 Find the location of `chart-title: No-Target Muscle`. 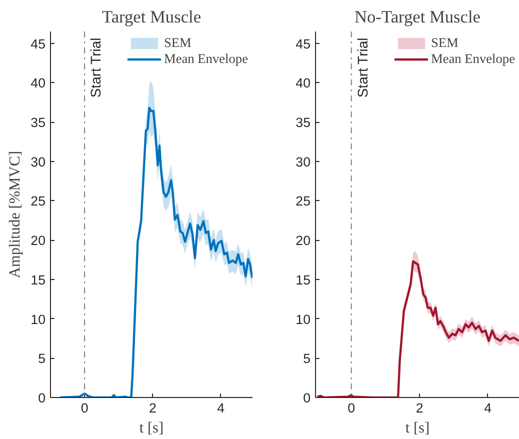

chart-title: No-Target Muscle is located at coordinates (417, 17).